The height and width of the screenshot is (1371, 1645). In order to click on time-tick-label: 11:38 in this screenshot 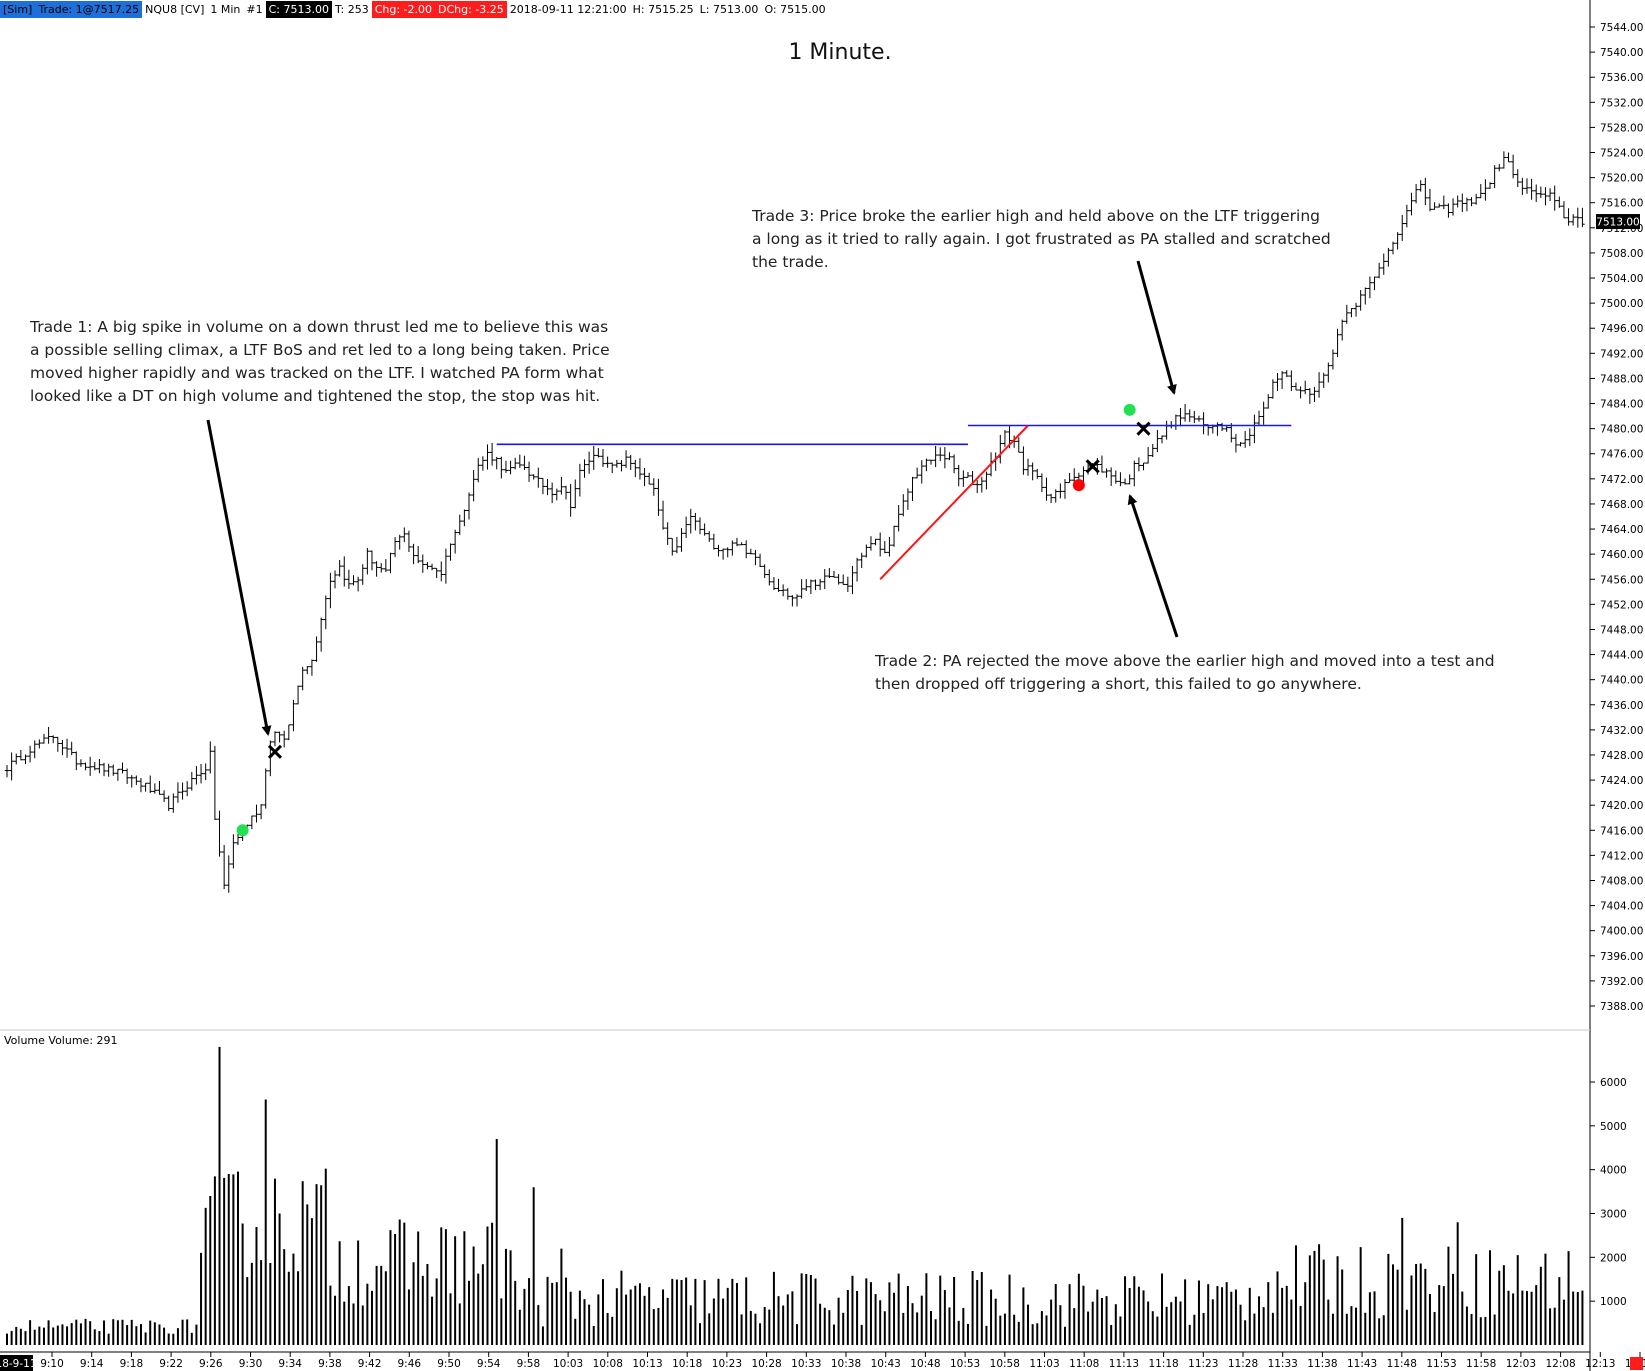, I will do `click(1322, 1364)`.